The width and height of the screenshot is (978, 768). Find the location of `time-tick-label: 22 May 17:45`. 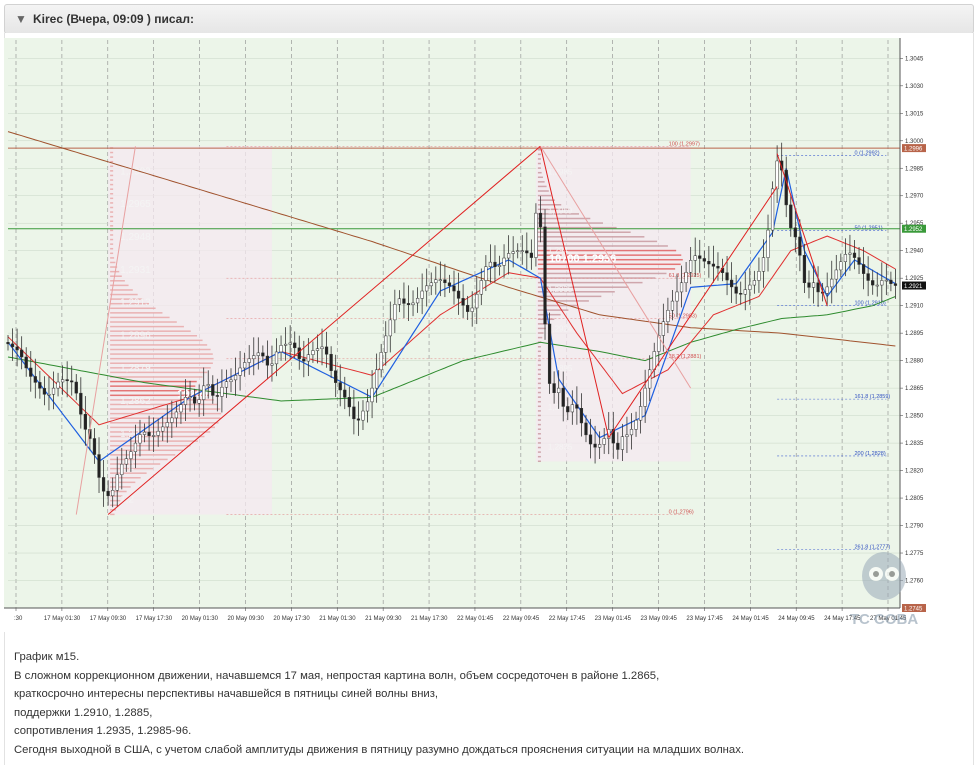

time-tick-label: 22 May 17:45 is located at coordinates (567, 619).